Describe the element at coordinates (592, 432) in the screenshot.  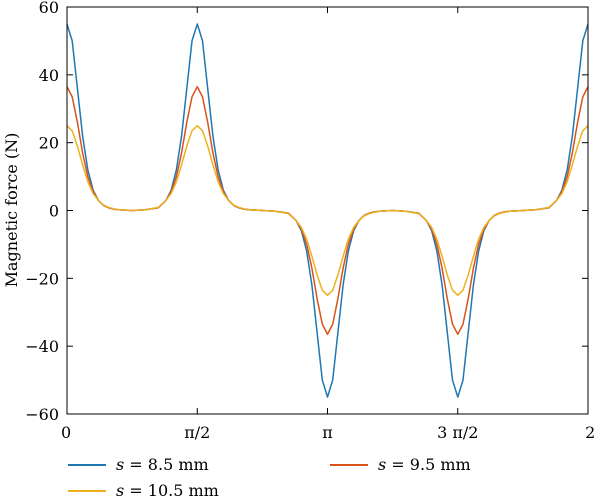
I see `x-tick-label: 2 π` at that location.